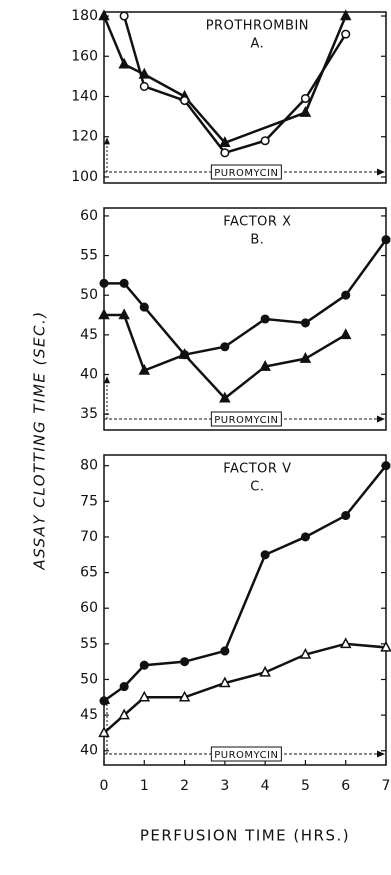 The image size is (391, 875). Describe the element at coordinates (84, 96) in the screenshot. I see `y-tick-label: 140` at that location.